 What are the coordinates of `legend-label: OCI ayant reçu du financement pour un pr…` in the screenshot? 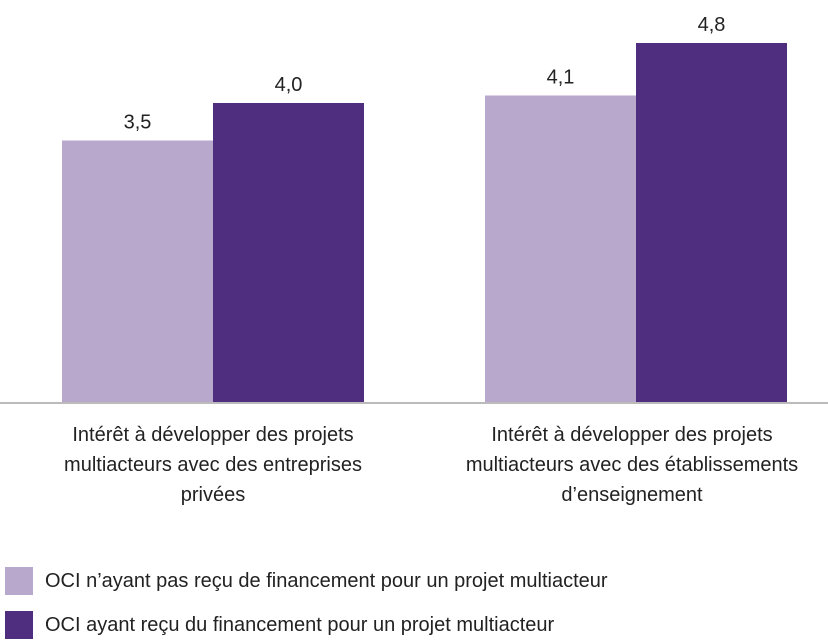 It's located at (300, 624).